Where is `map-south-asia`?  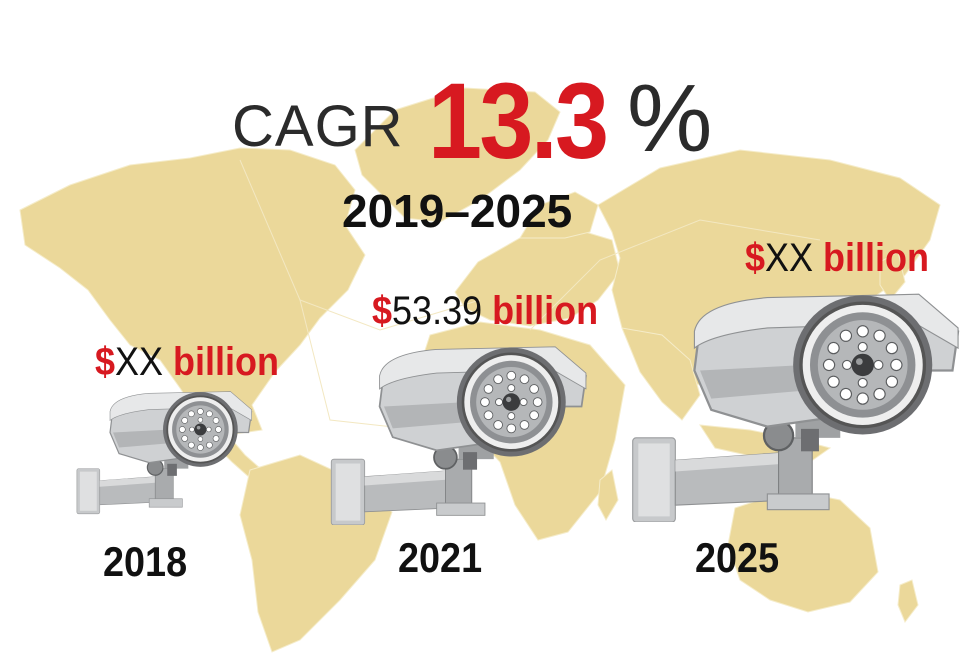
map-south-asia is located at coordinates (661, 374).